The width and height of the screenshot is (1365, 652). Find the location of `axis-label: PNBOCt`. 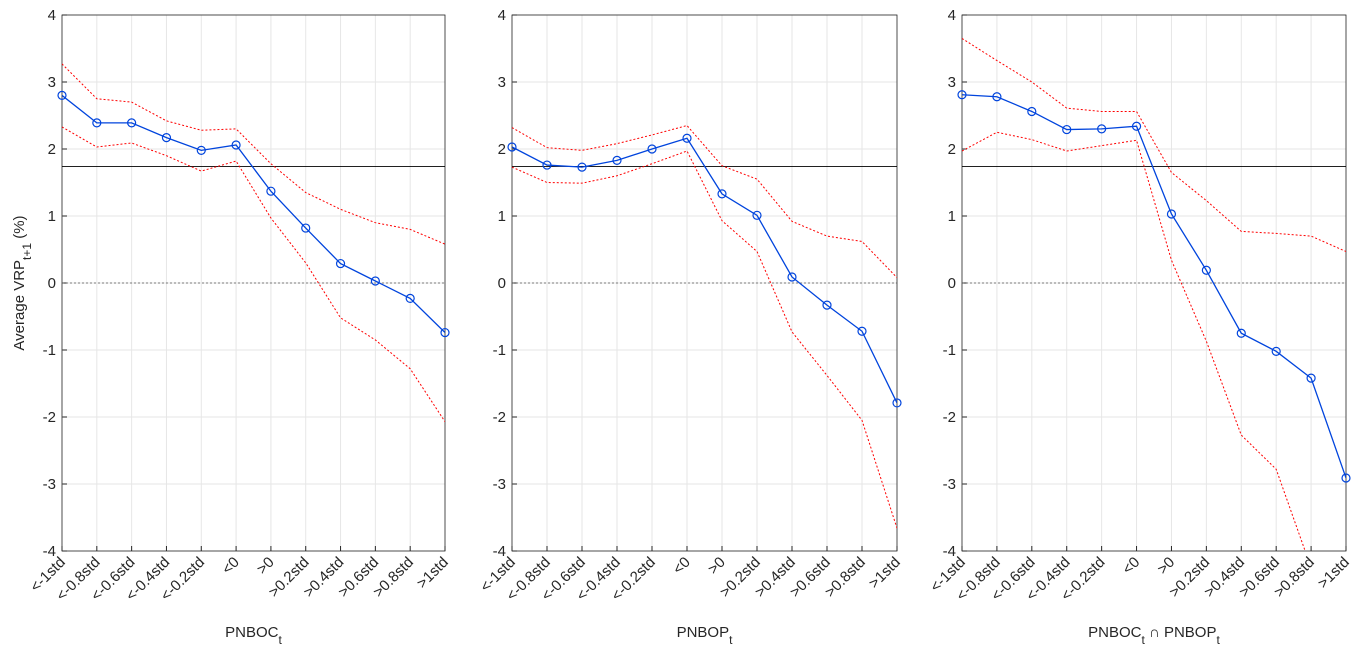

axis-label: PNBOCt is located at coordinates (253, 635).